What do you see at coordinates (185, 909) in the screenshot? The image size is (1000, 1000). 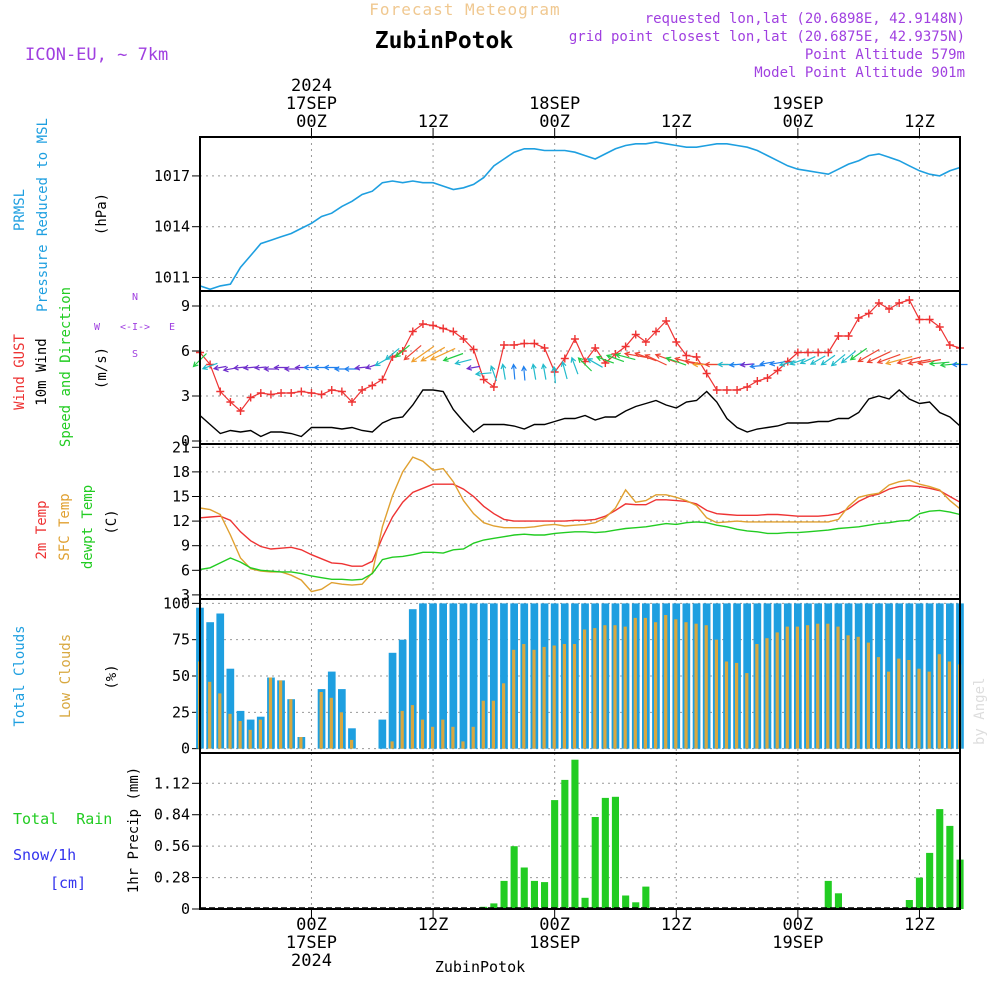 I see `y-tick-label: 0` at bounding box center [185, 909].